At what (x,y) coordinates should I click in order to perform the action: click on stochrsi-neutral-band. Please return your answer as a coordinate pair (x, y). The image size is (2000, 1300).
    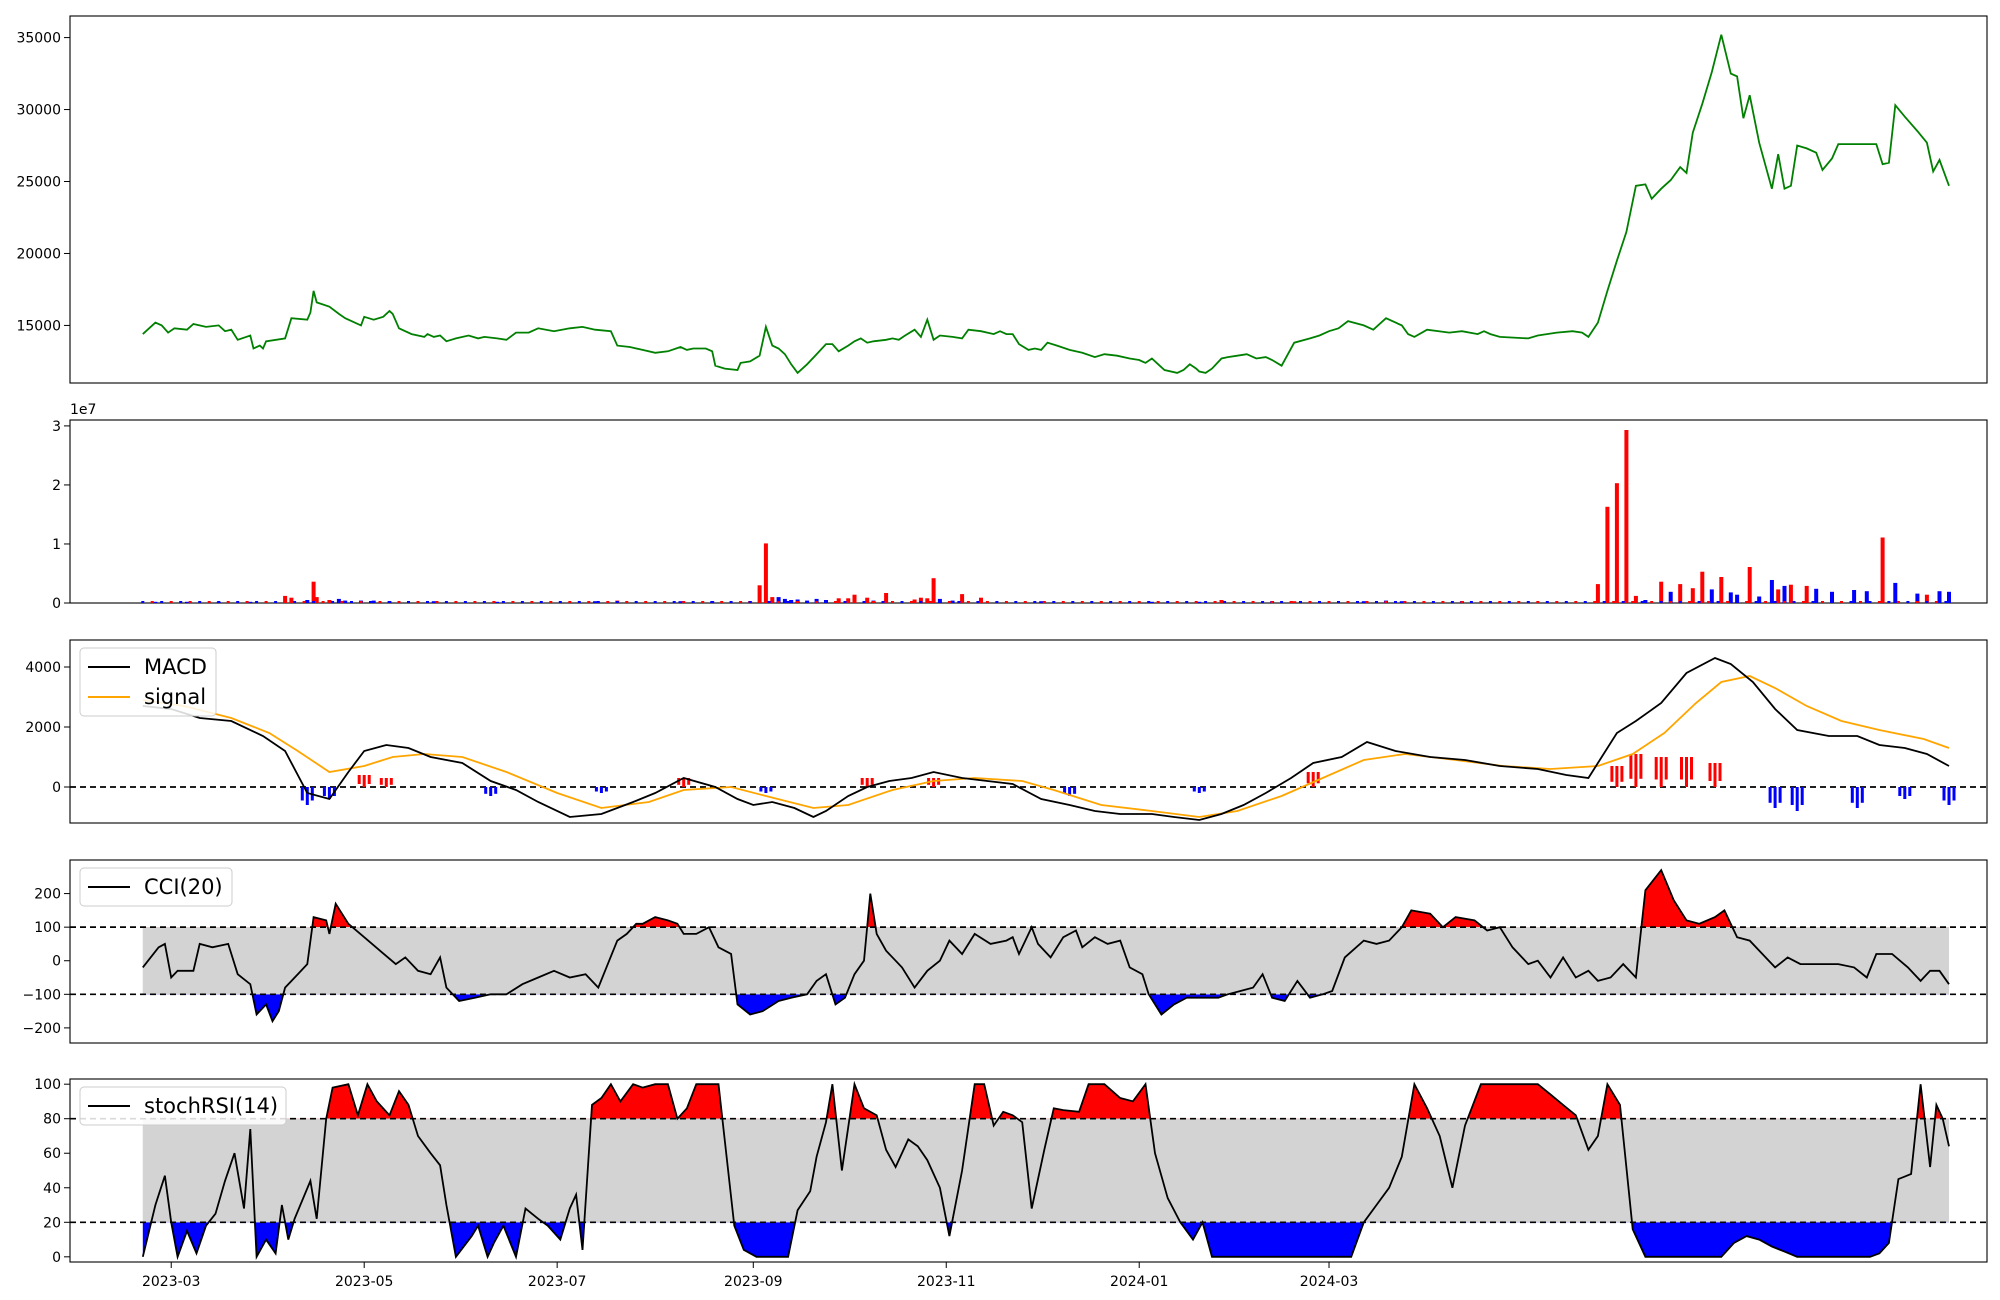
    Looking at the image, I should click on (1046, 1170).